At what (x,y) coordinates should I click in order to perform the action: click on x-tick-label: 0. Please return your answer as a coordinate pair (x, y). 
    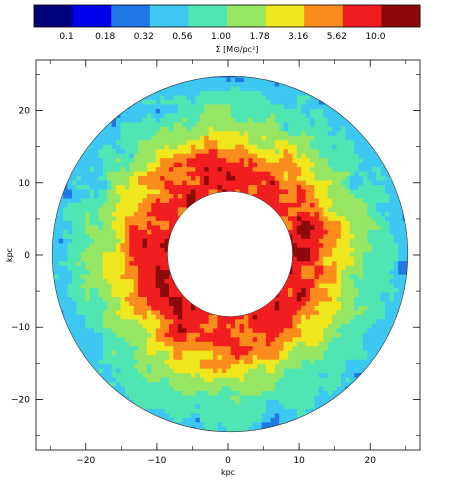
    Looking at the image, I should click on (228, 461).